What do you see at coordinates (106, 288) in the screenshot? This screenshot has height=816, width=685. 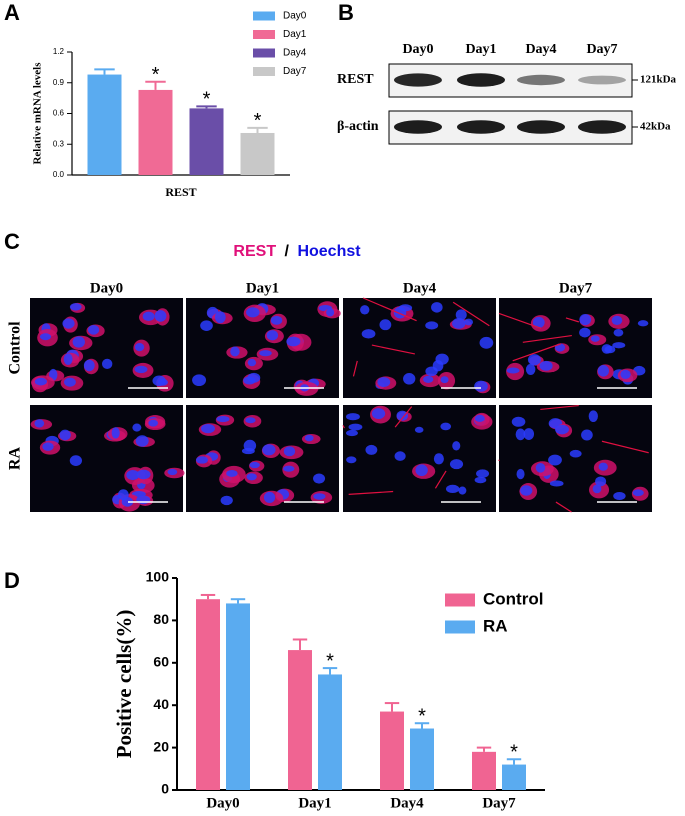 I see `column-label: Day0` at bounding box center [106, 288].